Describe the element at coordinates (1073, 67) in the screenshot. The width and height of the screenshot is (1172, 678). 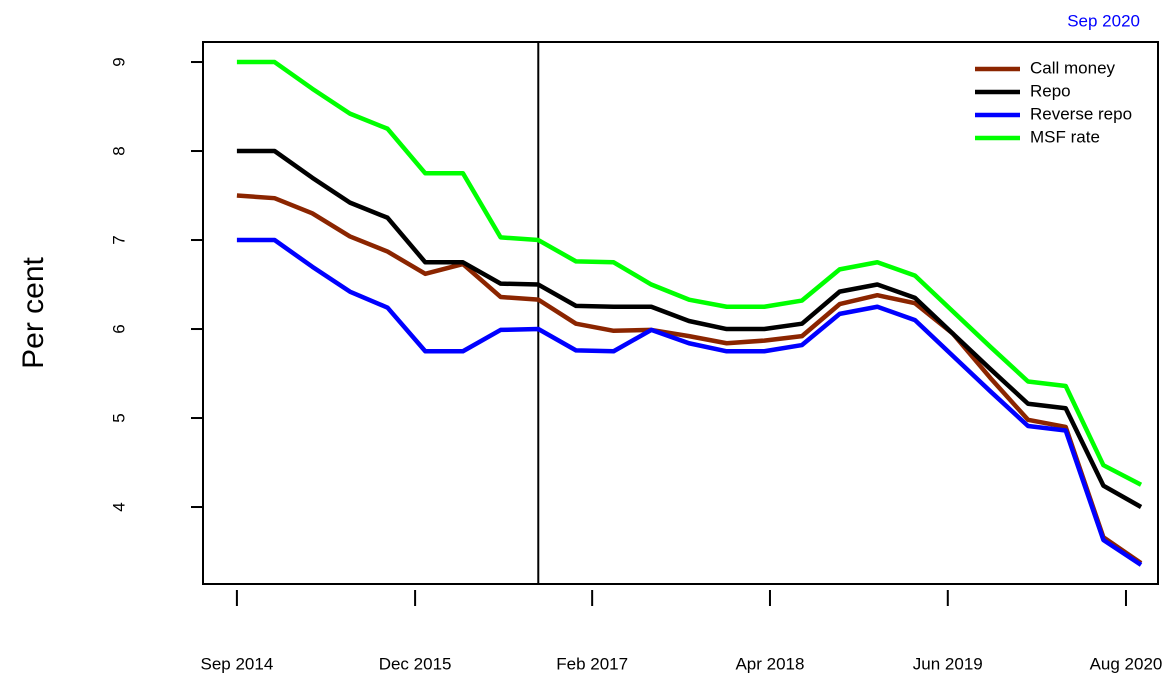
I see `legend-label: Call money` at that location.